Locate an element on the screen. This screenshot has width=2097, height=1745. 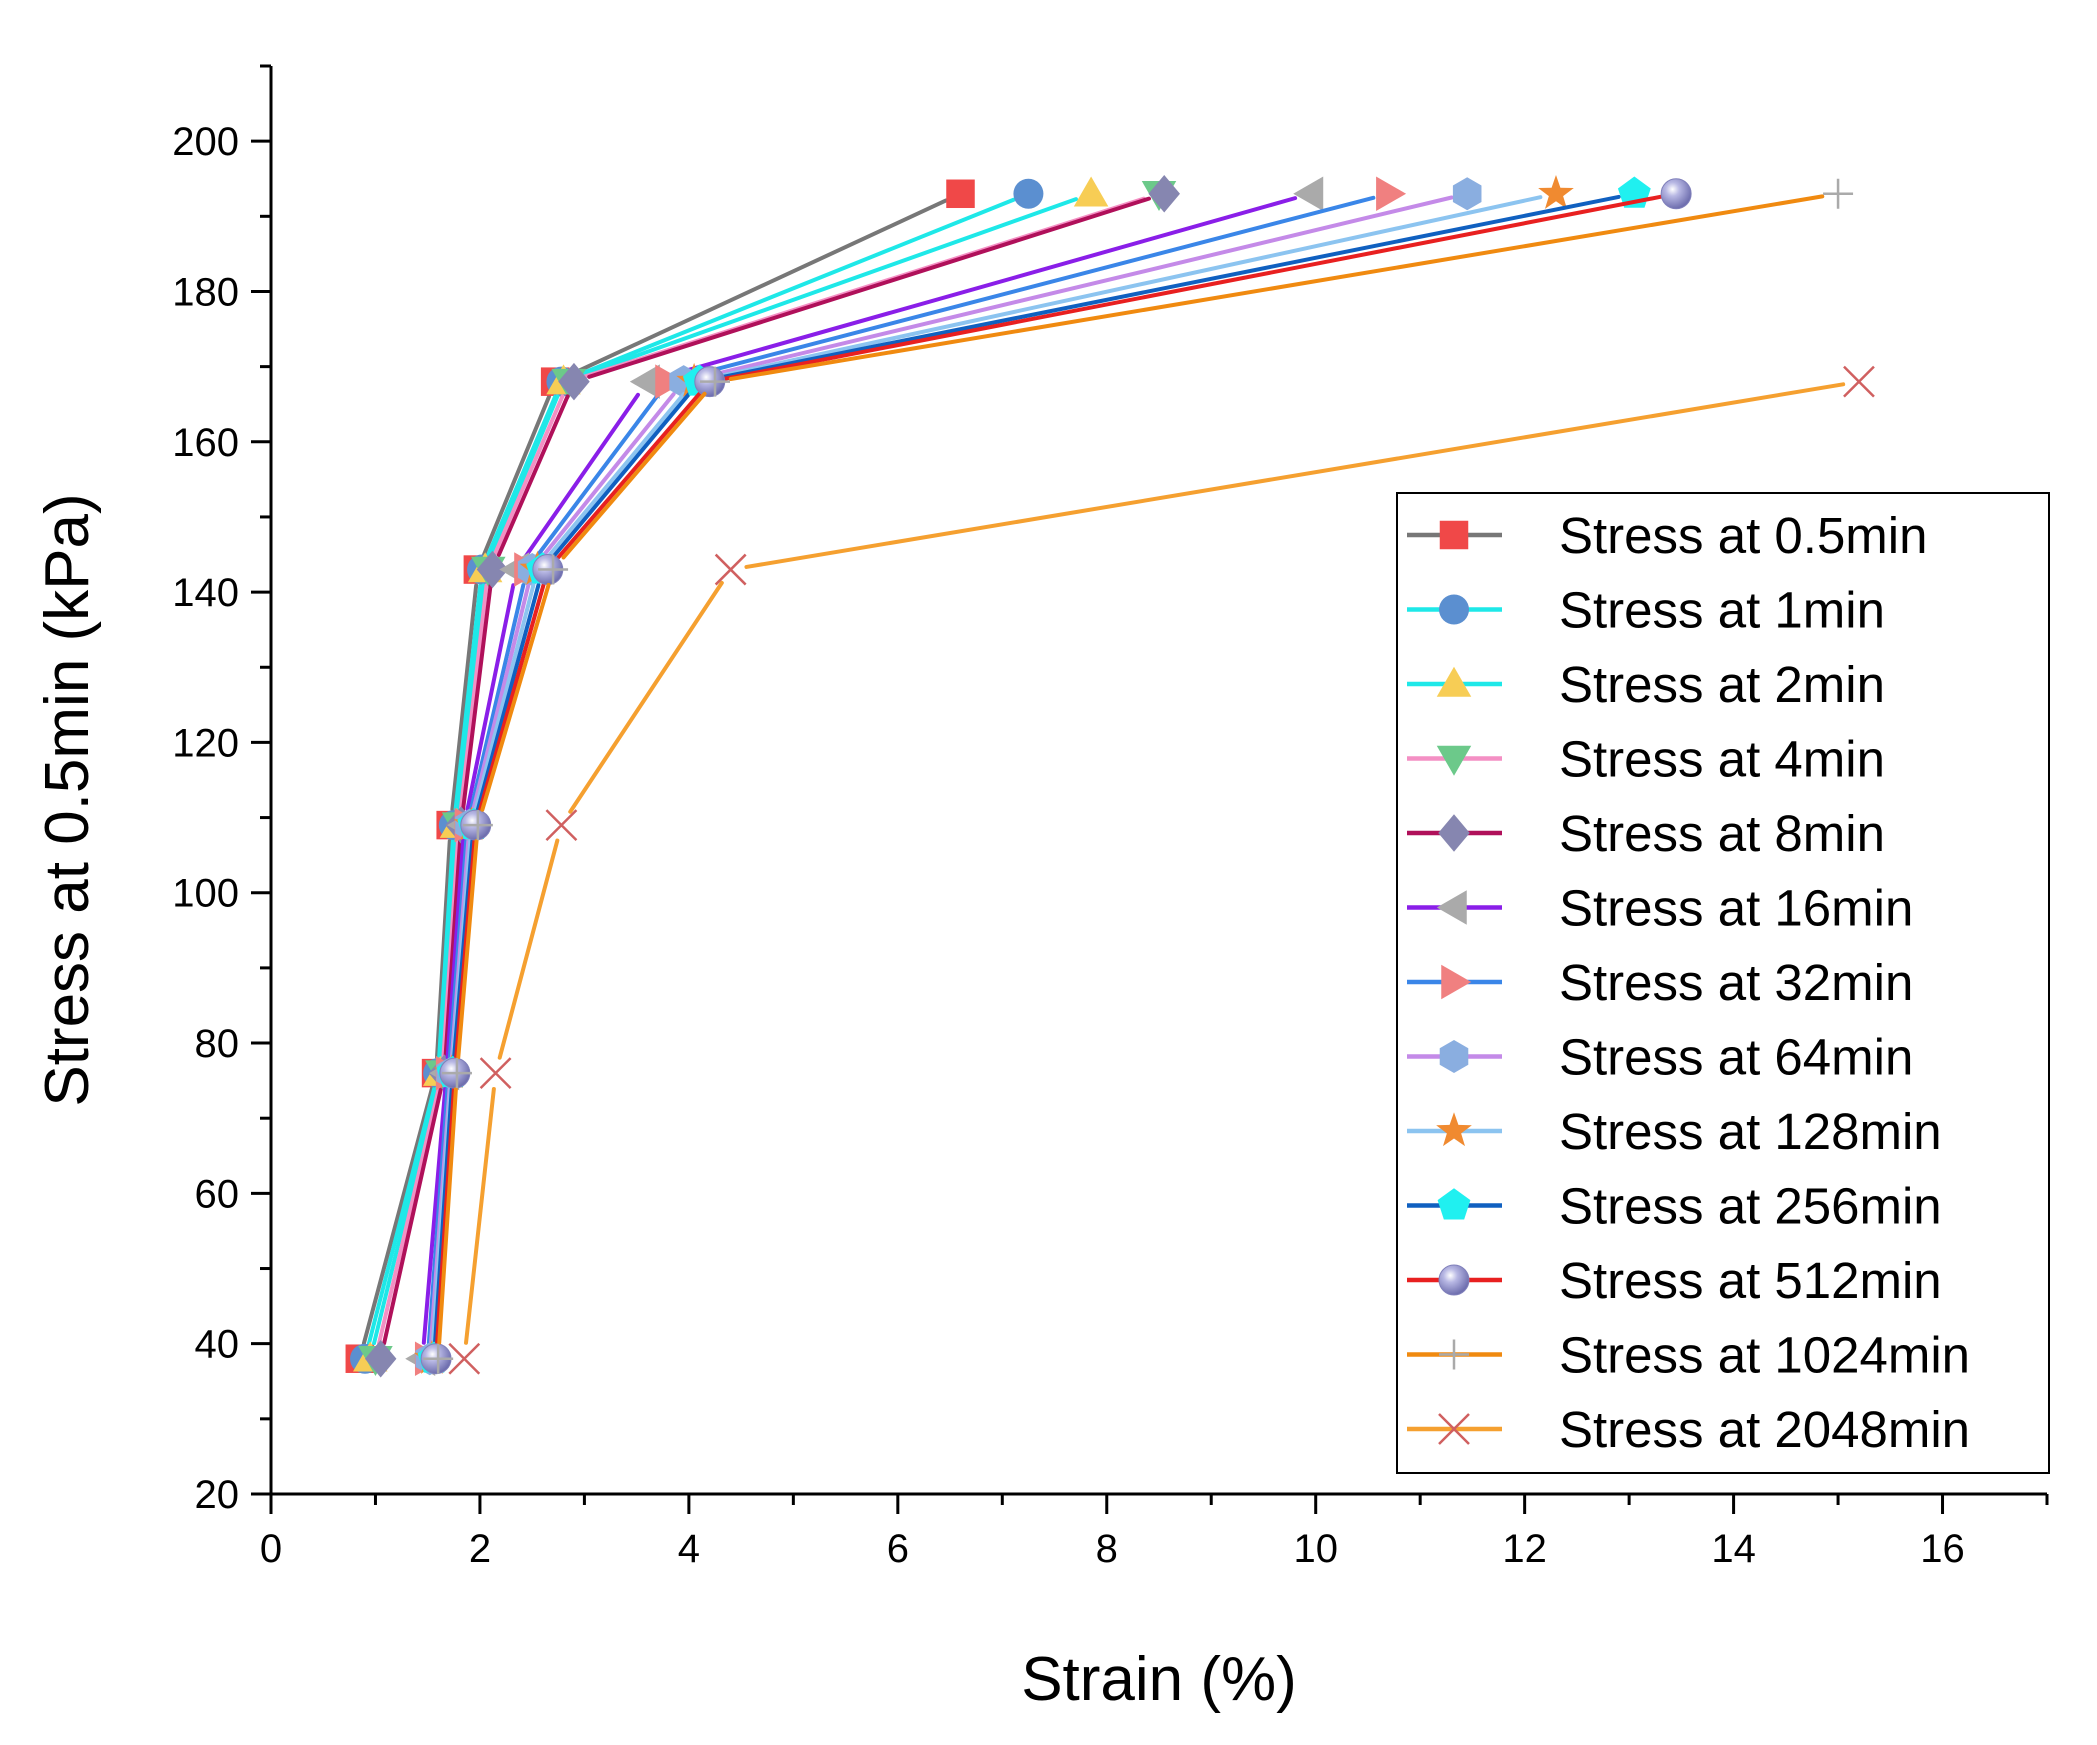
legend-item: Stress at 256min is located at coordinates (1674, 1206).